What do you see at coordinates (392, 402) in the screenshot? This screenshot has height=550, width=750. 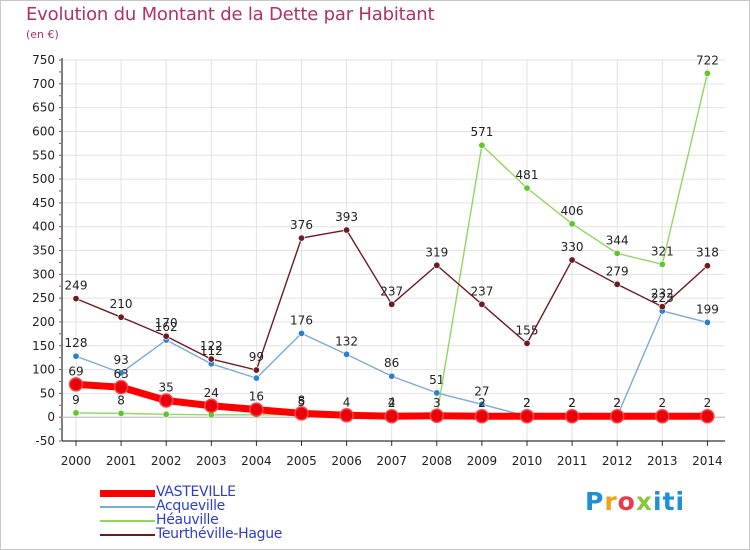 I see `data-label: 4` at bounding box center [392, 402].